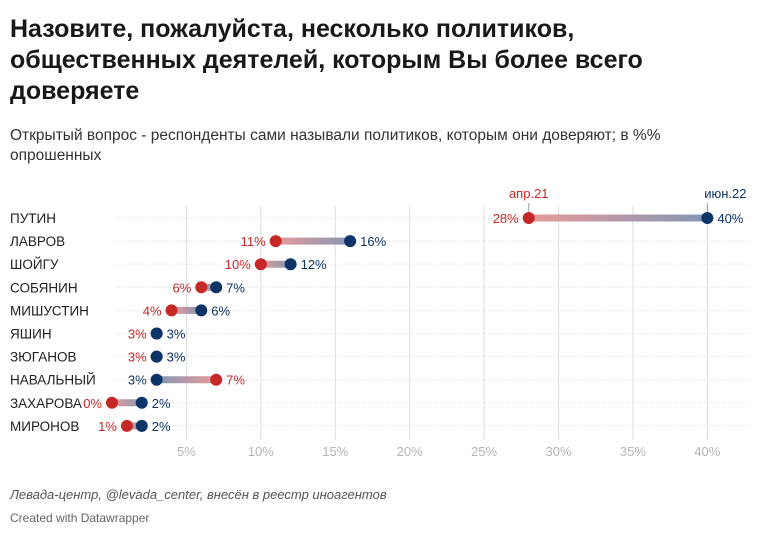  Describe the element at coordinates (92, 403) in the screenshot. I see `value-label-apr21: 0%` at that location.